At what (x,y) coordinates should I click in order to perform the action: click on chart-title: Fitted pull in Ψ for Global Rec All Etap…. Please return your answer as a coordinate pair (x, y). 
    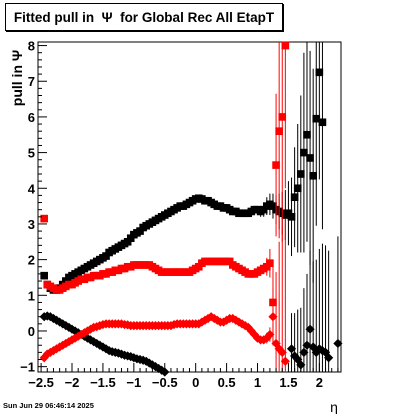
    Looking at the image, I should click on (144, 17).